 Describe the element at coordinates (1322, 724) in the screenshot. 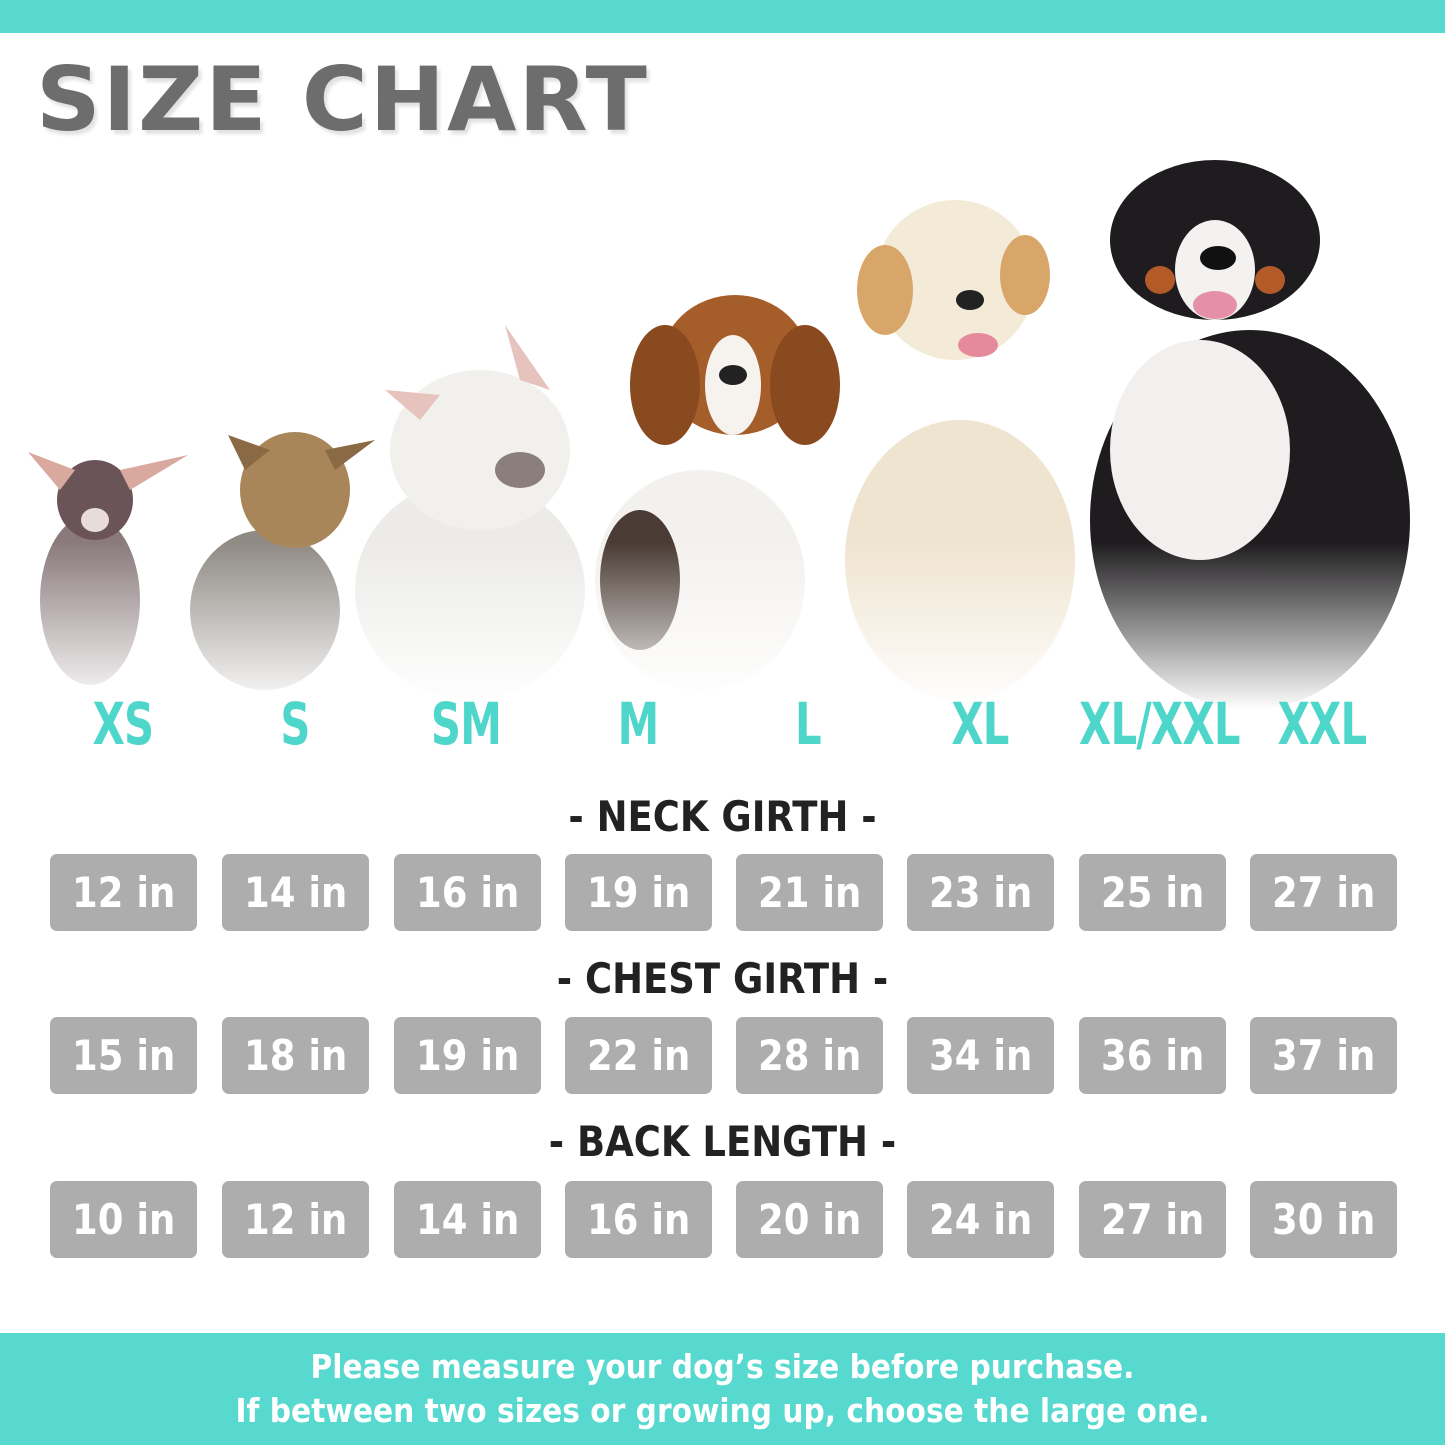

I see `size-label-xxl: XXL` at that location.